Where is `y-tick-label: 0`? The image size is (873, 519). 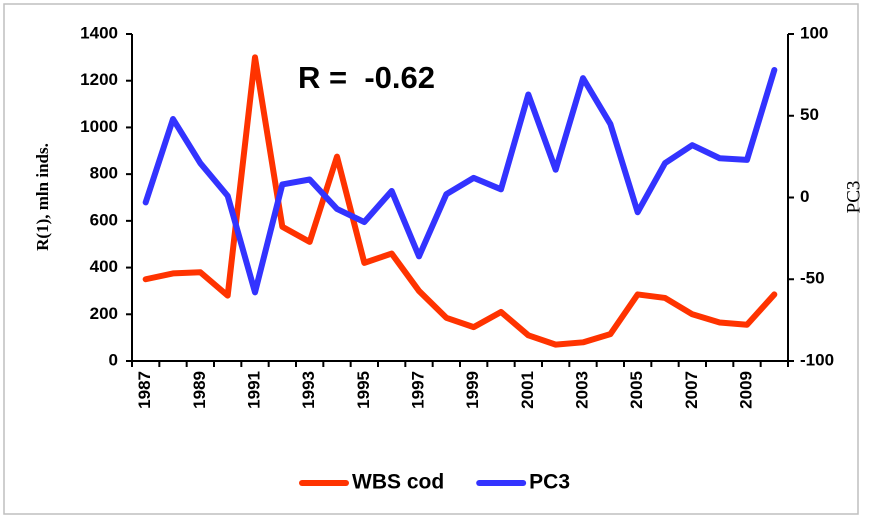
y-tick-label: 0 is located at coordinates (113, 359).